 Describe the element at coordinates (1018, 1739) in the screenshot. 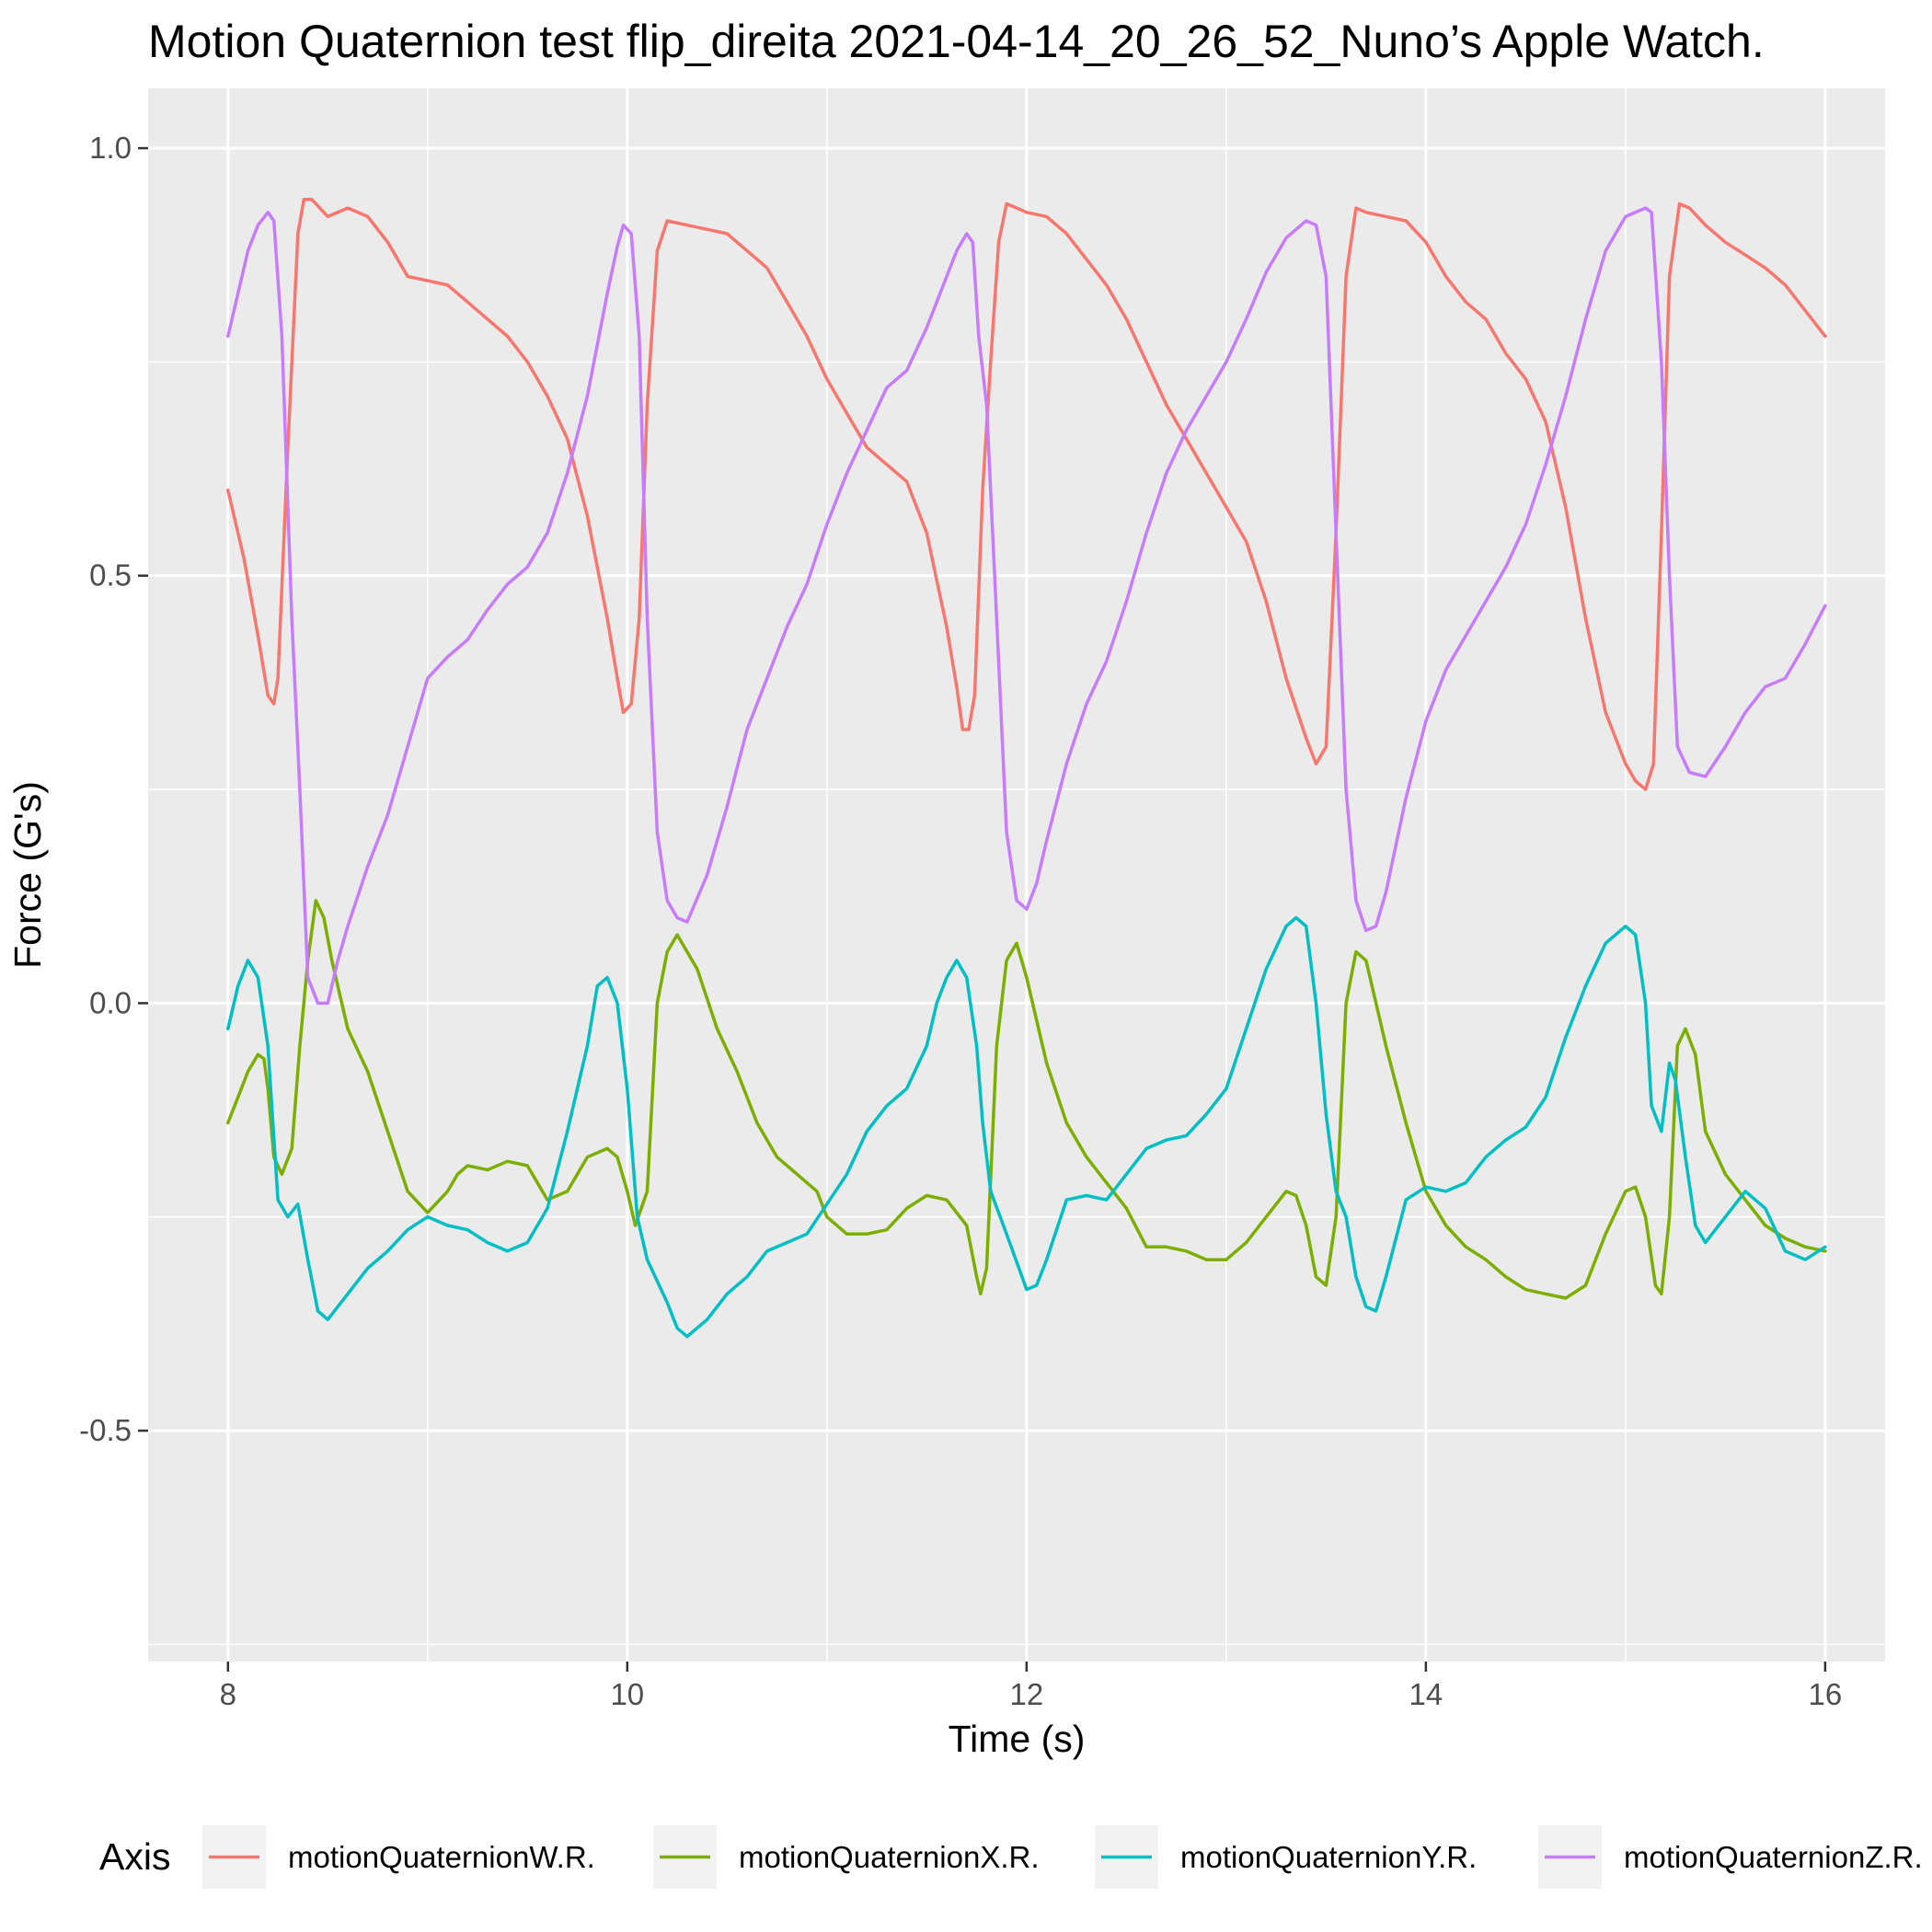

I see `x-axis-title: Time (s)` at that location.